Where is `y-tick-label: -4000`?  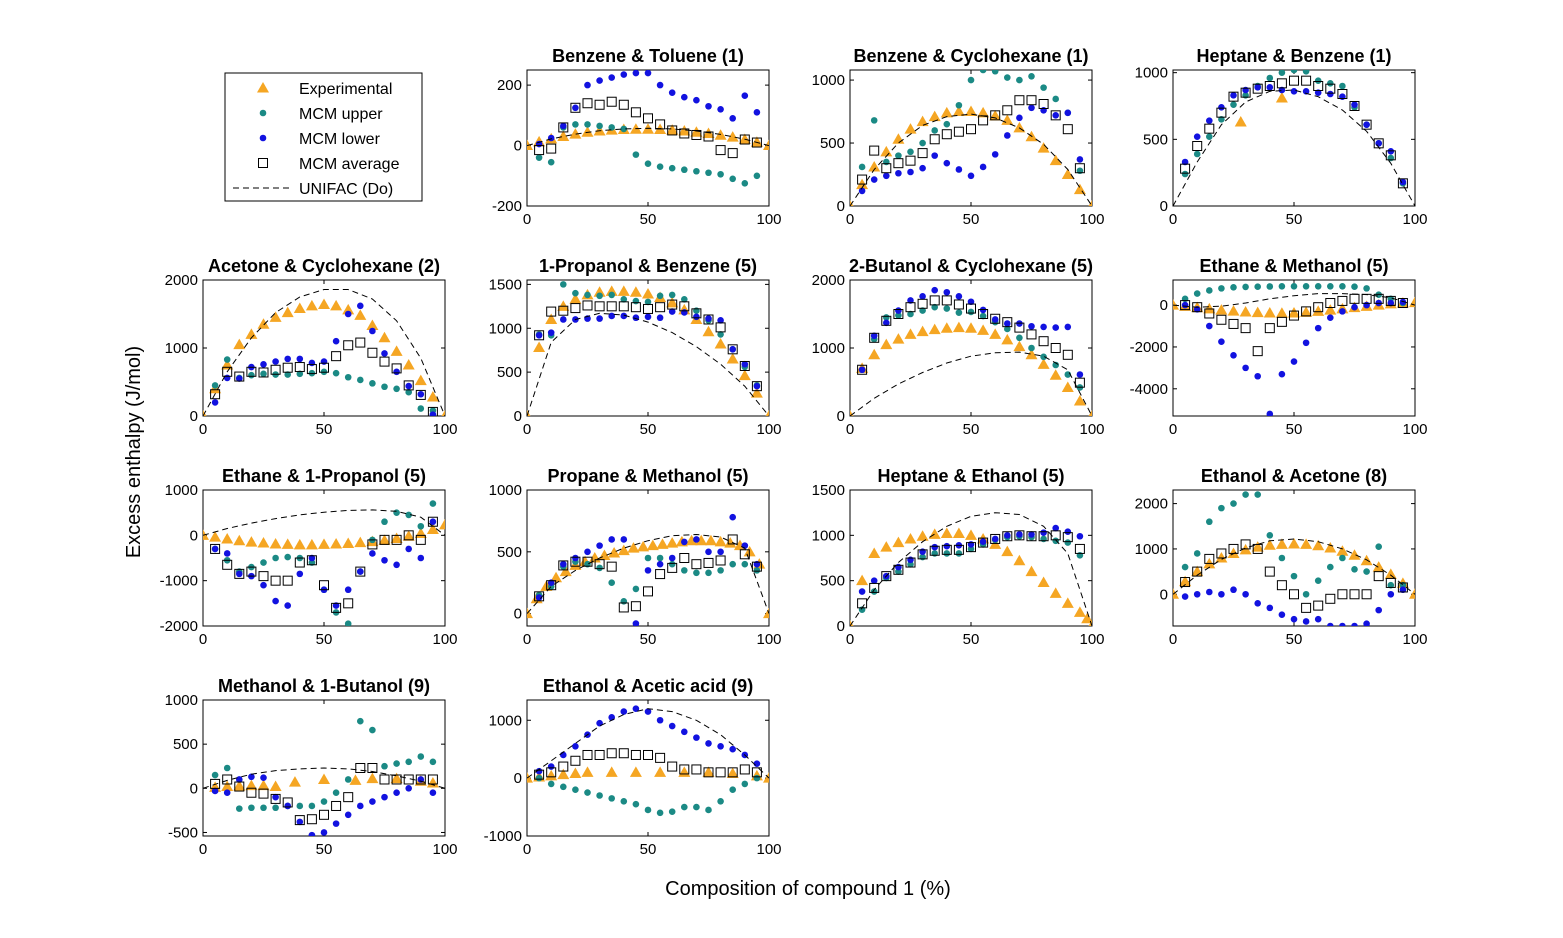 y-tick-label: -4000 is located at coordinates (1149, 389).